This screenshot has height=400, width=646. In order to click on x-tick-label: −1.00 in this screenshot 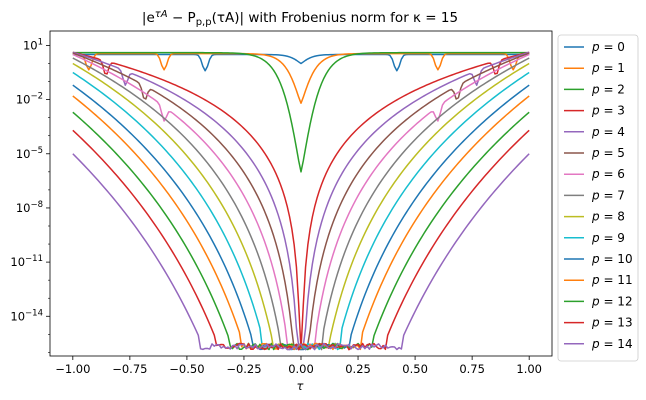, I will do `click(72, 369)`.